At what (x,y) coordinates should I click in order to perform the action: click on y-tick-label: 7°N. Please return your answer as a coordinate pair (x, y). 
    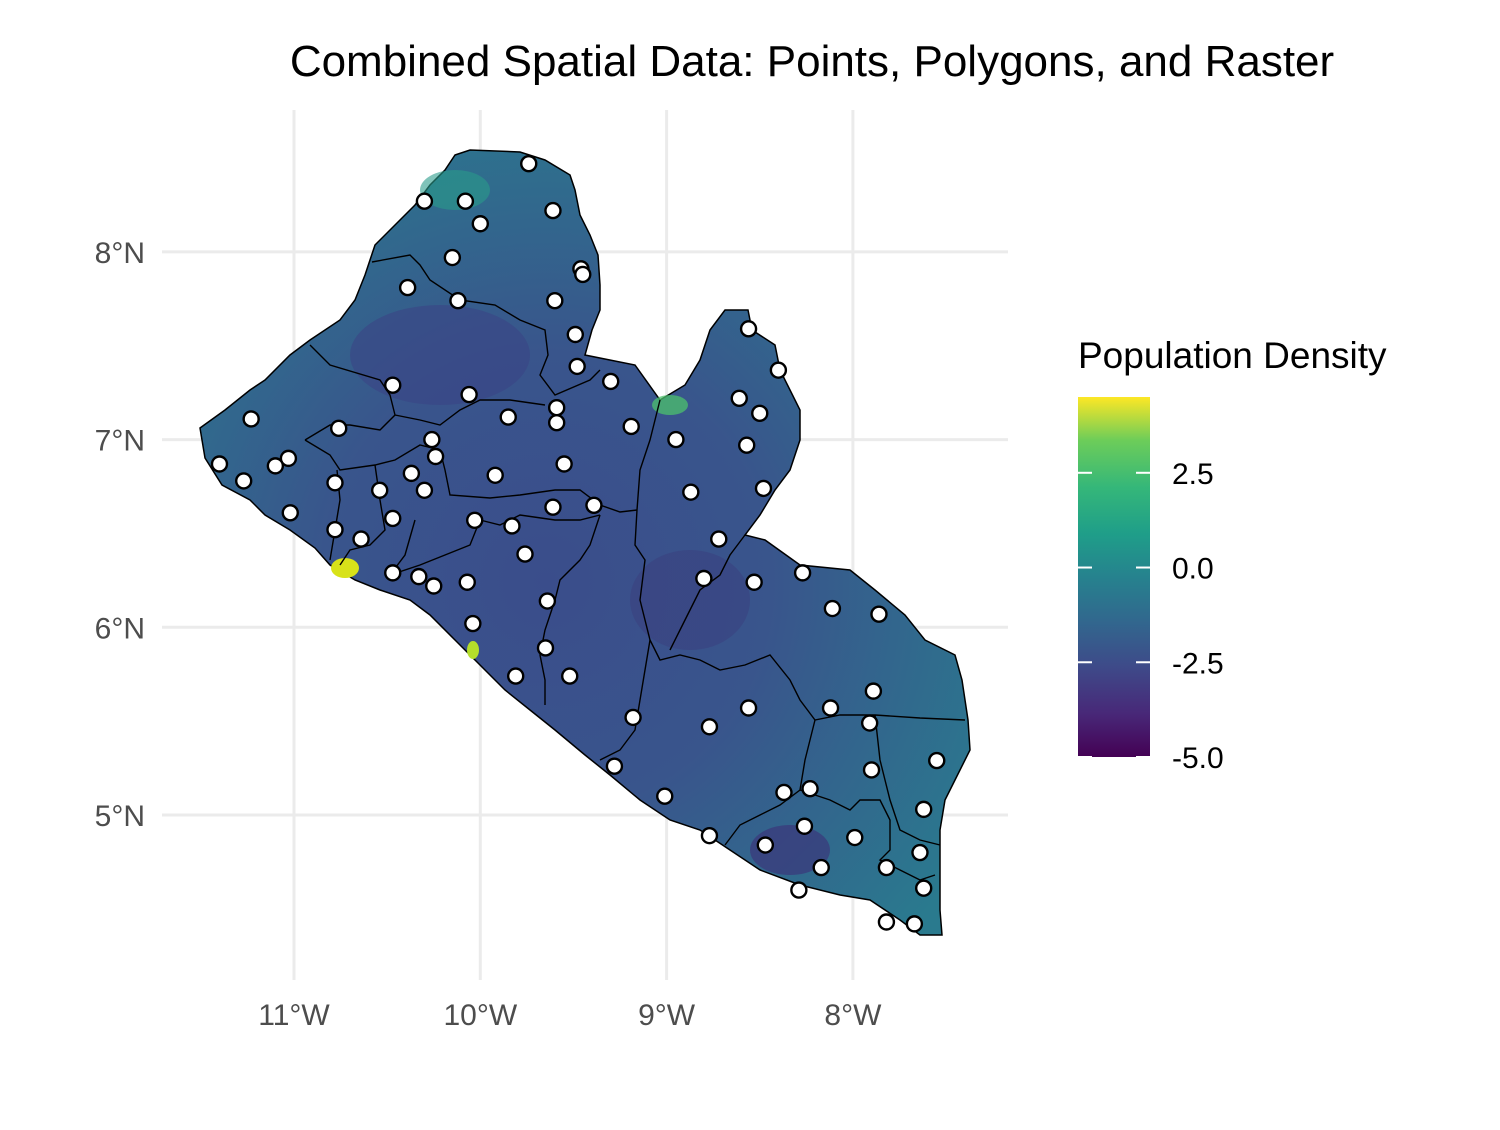
    Looking at the image, I should click on (120, 441).